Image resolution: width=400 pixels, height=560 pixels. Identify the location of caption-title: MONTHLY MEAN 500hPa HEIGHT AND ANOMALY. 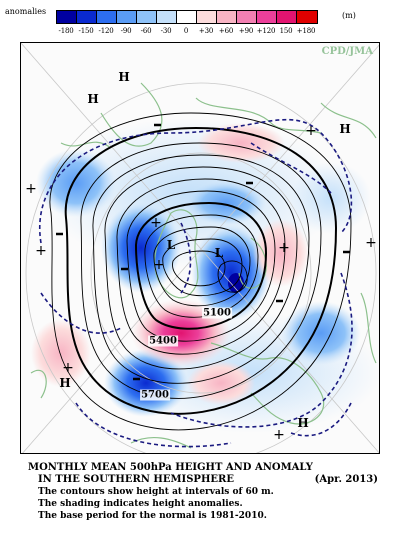
(170, 467).